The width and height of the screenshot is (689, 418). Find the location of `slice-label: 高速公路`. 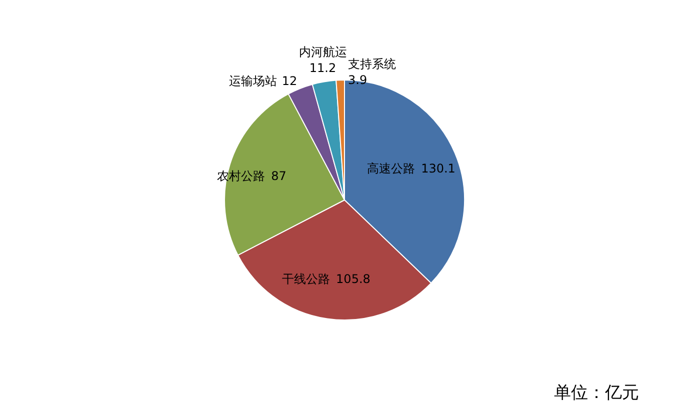

slice-label: 高速公路 is located at coordinates (391, 169).